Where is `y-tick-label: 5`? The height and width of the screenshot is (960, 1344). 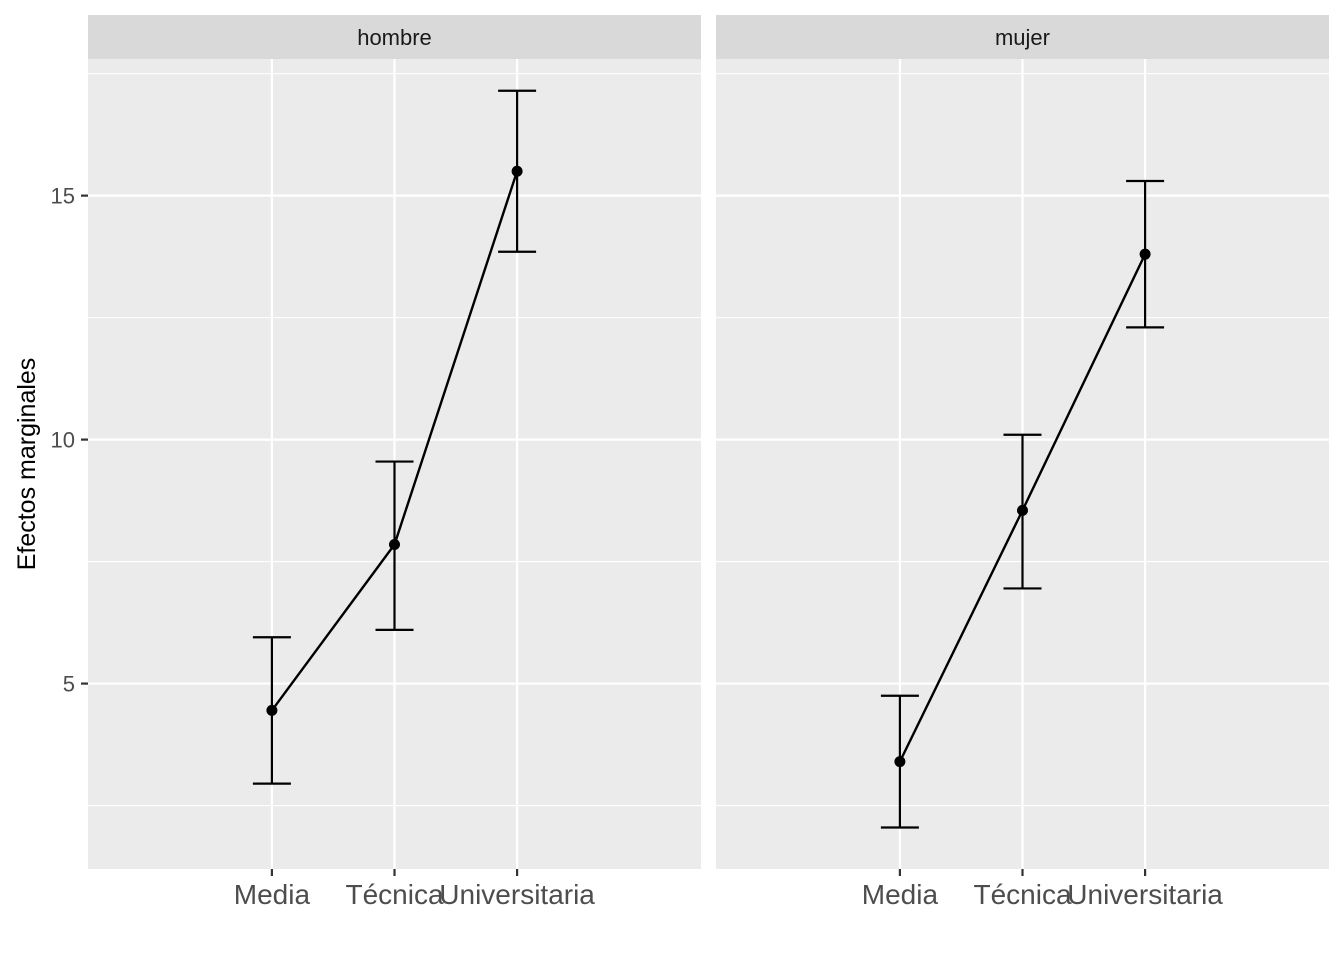
y-tick-label: 5 is located at coordinates (69, 684).